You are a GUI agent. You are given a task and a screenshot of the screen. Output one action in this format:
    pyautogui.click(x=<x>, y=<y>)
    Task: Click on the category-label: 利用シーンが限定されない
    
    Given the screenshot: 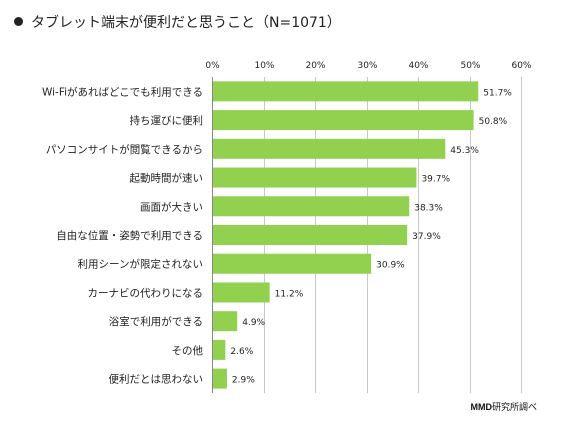 What is the action you would take?
    pyautogui.click(x=140, y=264)
    